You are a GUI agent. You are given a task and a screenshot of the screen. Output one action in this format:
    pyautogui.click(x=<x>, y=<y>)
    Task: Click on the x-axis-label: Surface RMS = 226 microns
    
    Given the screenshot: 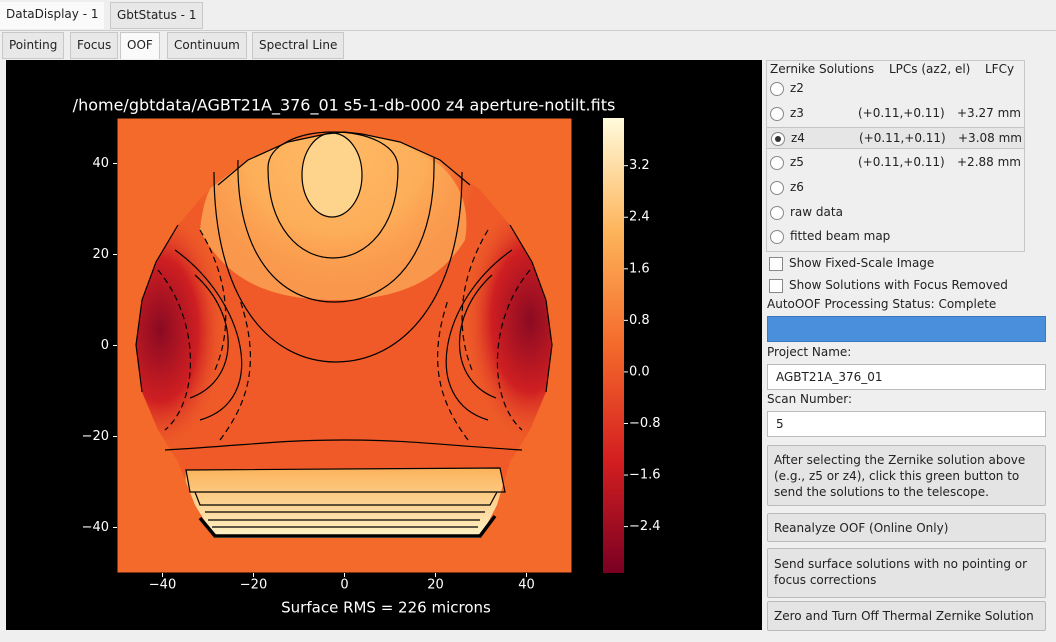 What is the action you would take?
    pyautogui.click(x=386, y=608)
    